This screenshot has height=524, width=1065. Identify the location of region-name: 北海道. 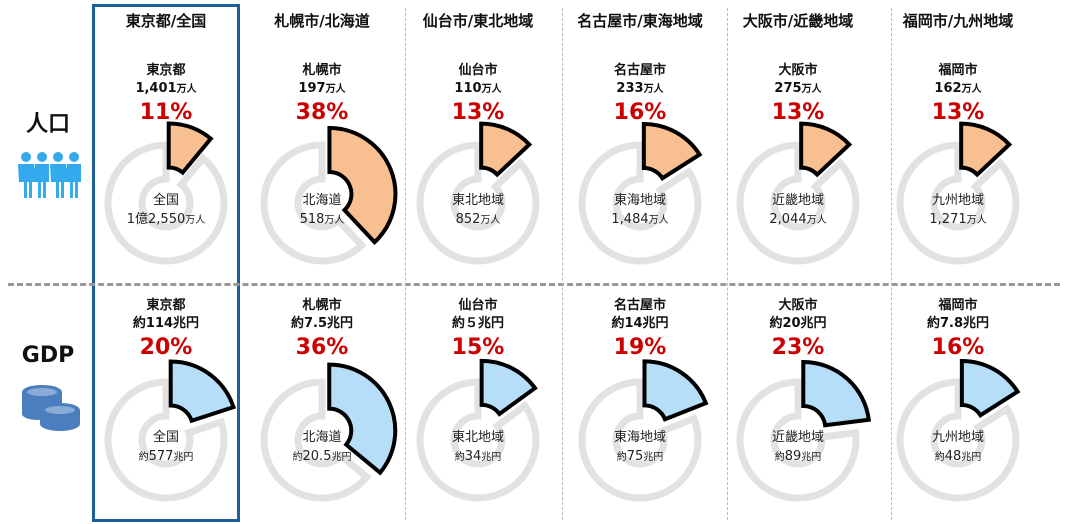
(322, 200).